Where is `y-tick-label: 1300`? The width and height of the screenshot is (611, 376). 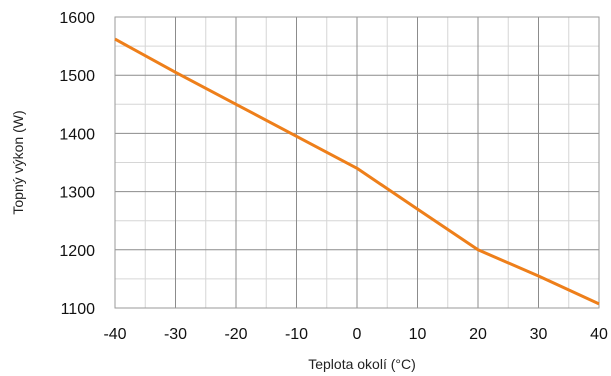 y-tick-label: 1300 is located at coordinates (77, 193).